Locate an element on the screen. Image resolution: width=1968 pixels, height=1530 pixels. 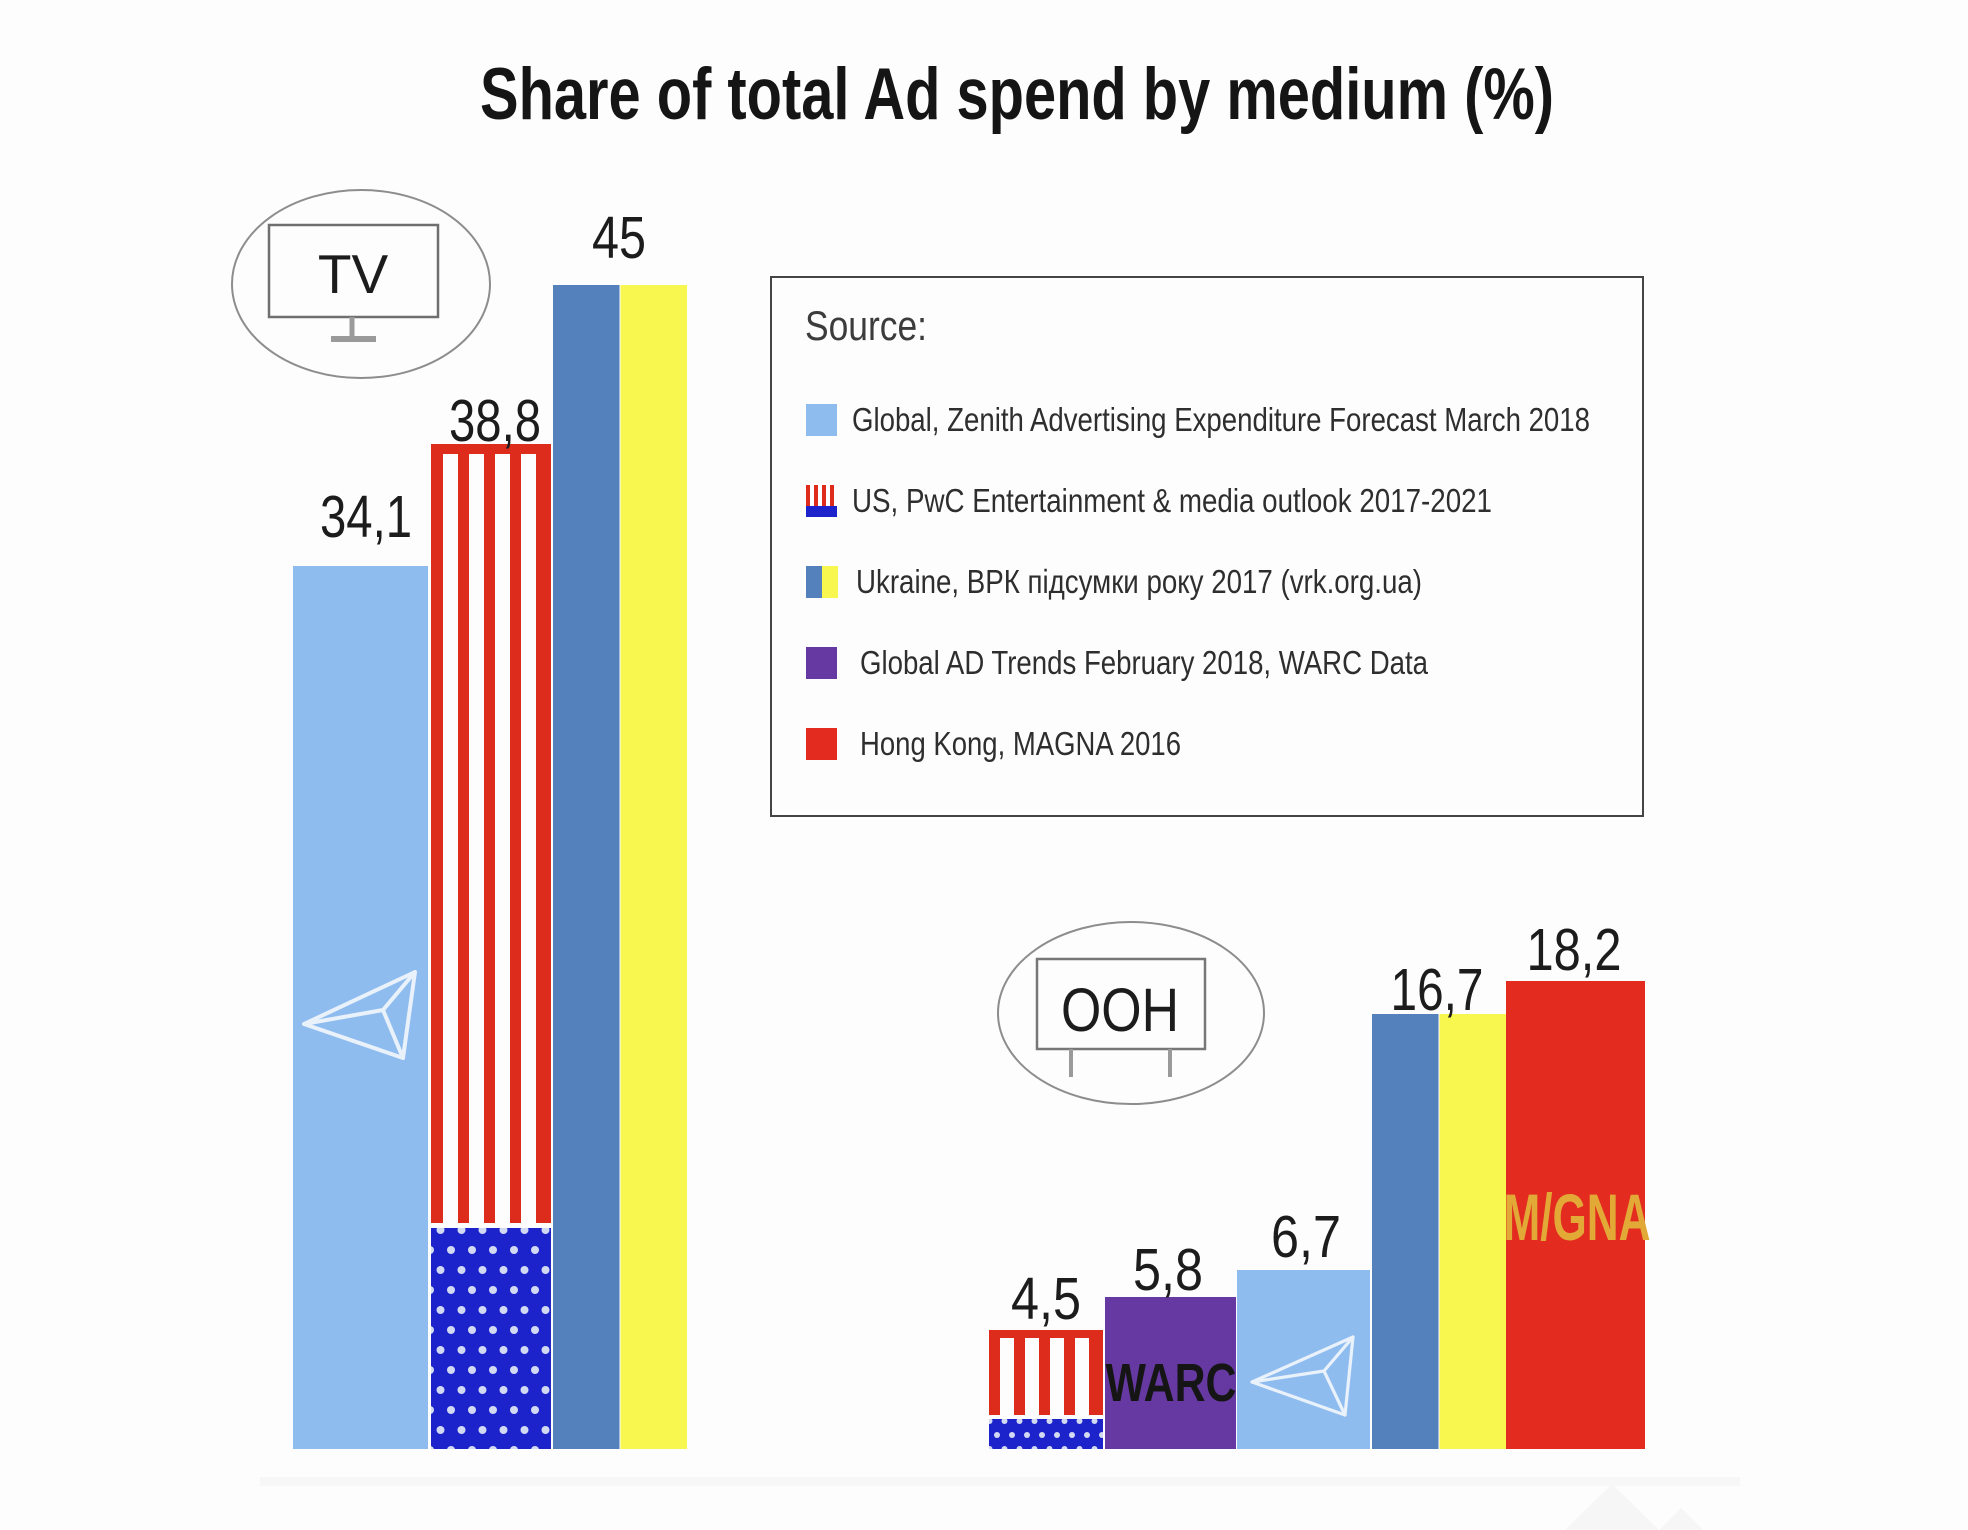
svg-text: 38,8 is located at coordinates (495, 421).